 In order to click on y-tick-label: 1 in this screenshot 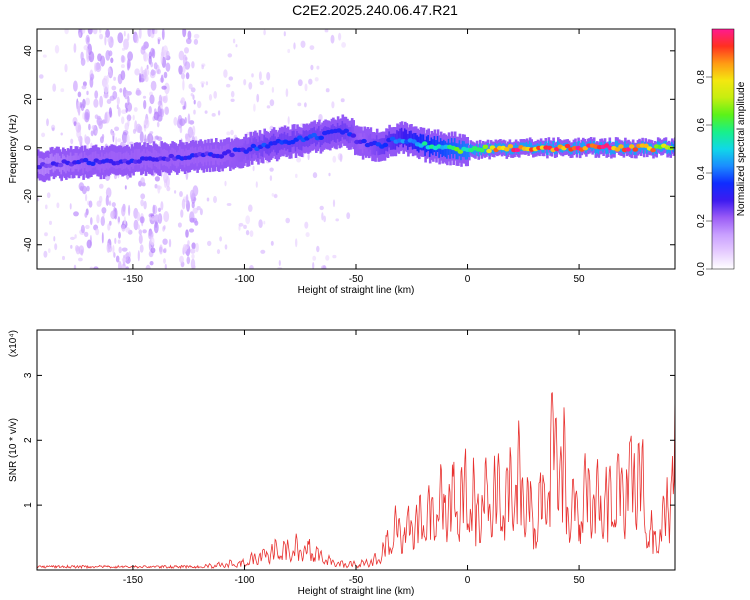, I will do `click(28, 505)`.